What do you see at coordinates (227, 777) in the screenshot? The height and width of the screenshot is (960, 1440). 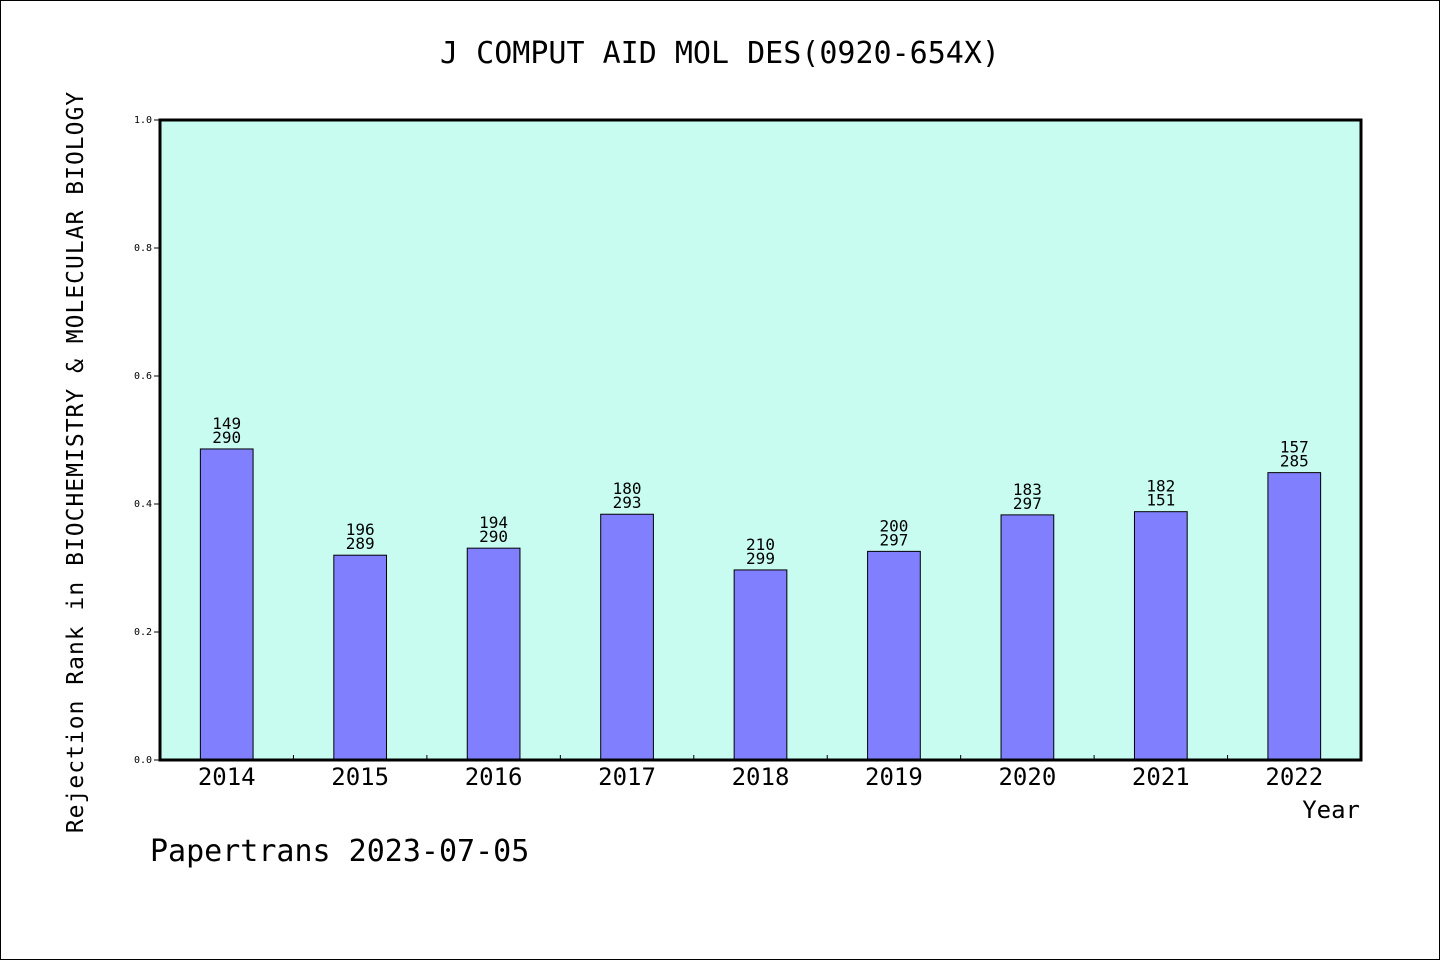 I see `x-tick-label: 2014` at bounding box center [227, 777].